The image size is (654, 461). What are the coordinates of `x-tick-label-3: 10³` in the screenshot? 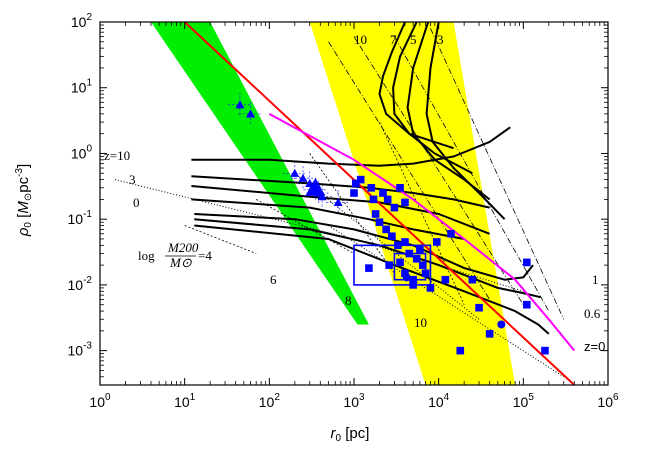 It's located at (354, 401).